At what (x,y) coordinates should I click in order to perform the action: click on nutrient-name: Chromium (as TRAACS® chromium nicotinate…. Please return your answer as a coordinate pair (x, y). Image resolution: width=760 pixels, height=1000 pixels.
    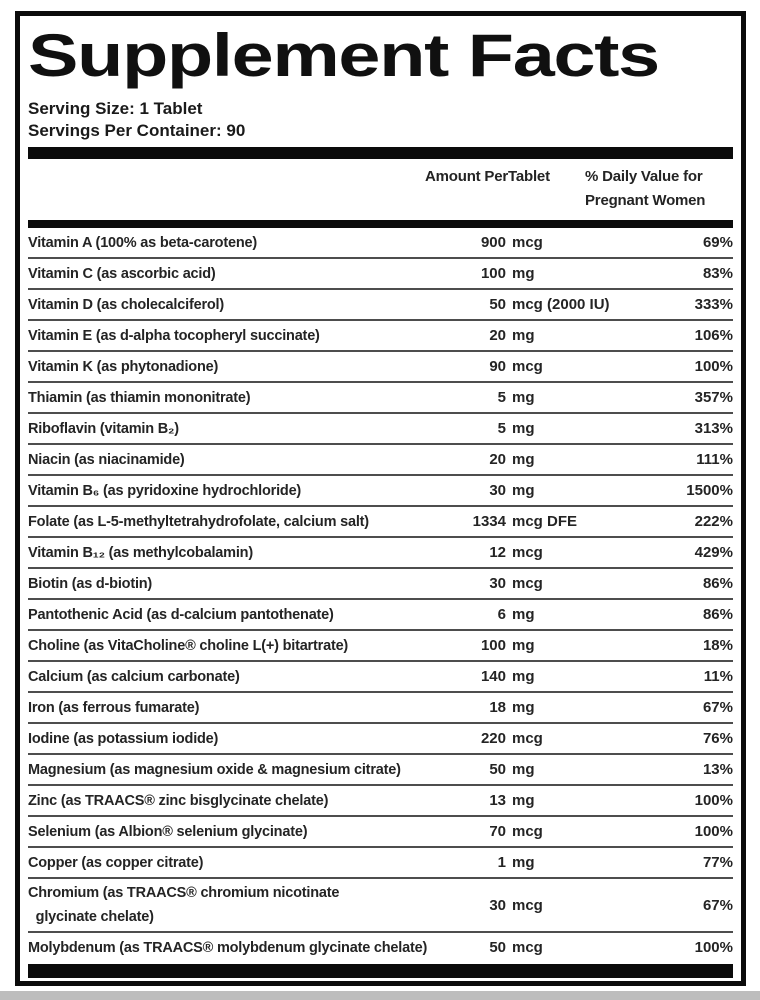
    Looking at the image, I should click on (184, 905).